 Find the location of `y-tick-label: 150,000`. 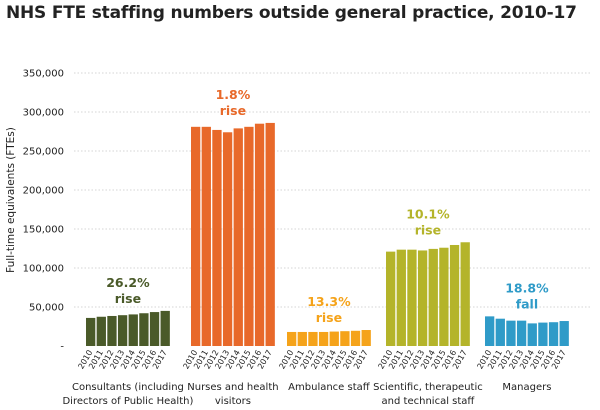

y-tick-label: 150,000 is located at coordinates (43, 230).